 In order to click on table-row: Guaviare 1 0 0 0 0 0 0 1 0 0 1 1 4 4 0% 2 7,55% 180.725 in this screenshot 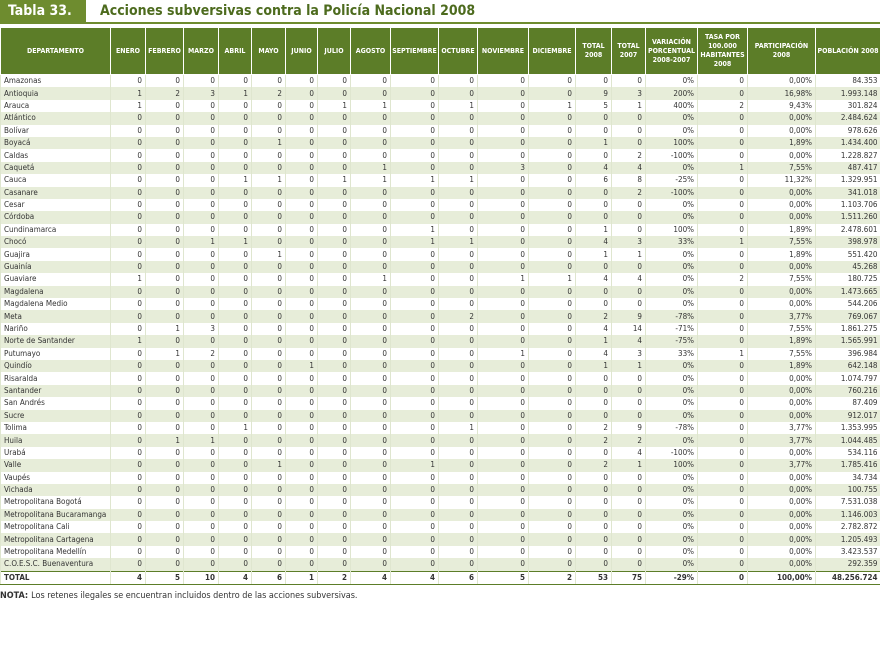, I will do `click(440, 279)`.